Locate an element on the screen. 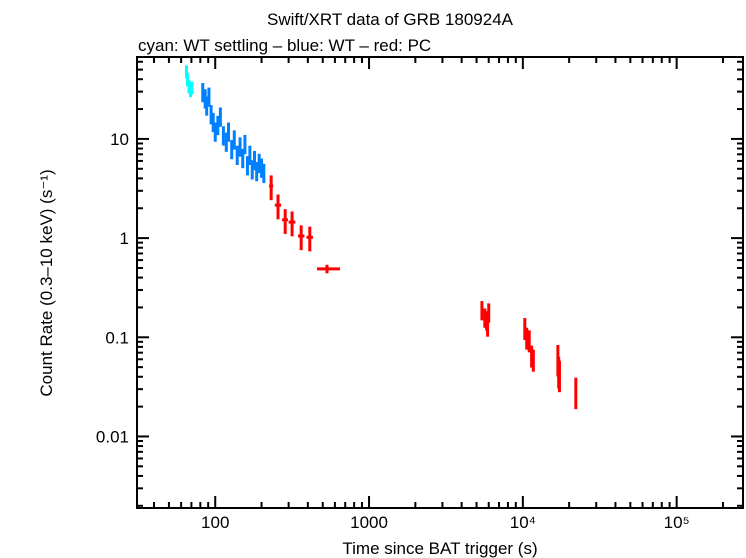 This screenshot has height=558, width=746. y-tick-label: 10 is located at coordinates (119, 139).